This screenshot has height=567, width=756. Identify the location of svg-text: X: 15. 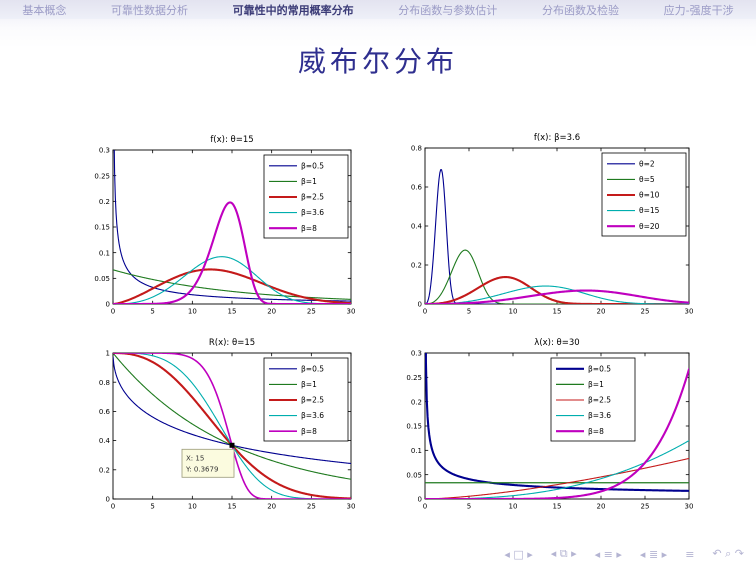
(195, 458).